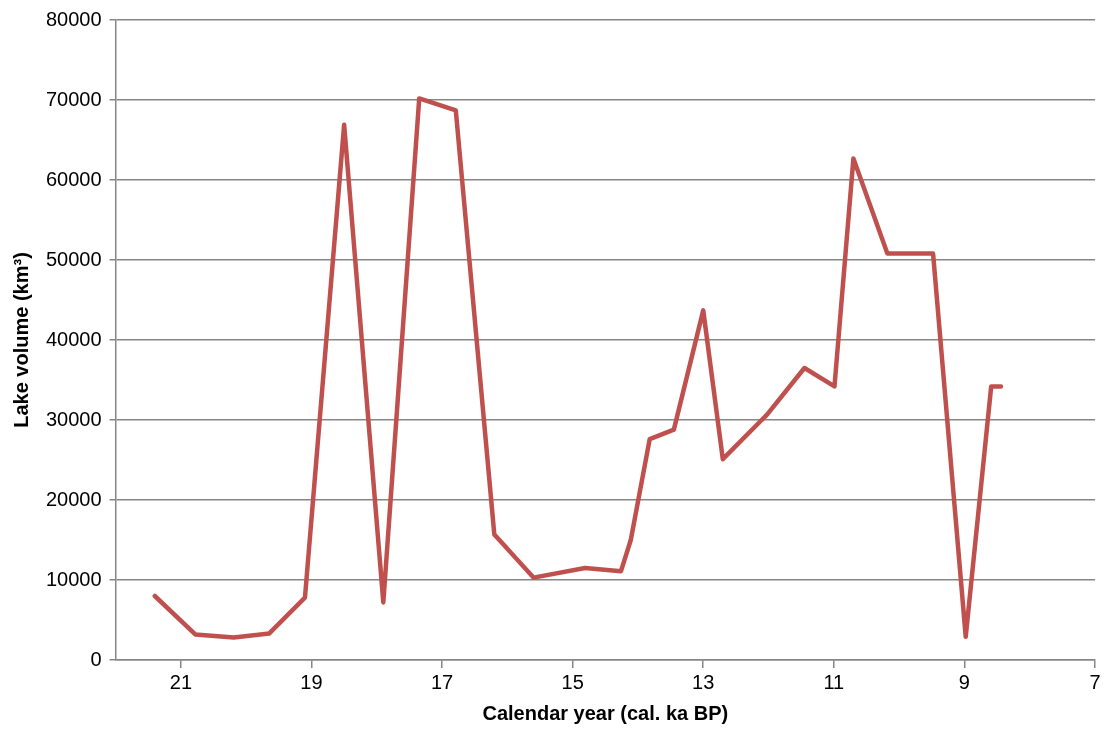  What do you see at coordinates (73, 18) in the screenshot?
I see `y-tick-label: 80000` at bounding box center [73, 18].